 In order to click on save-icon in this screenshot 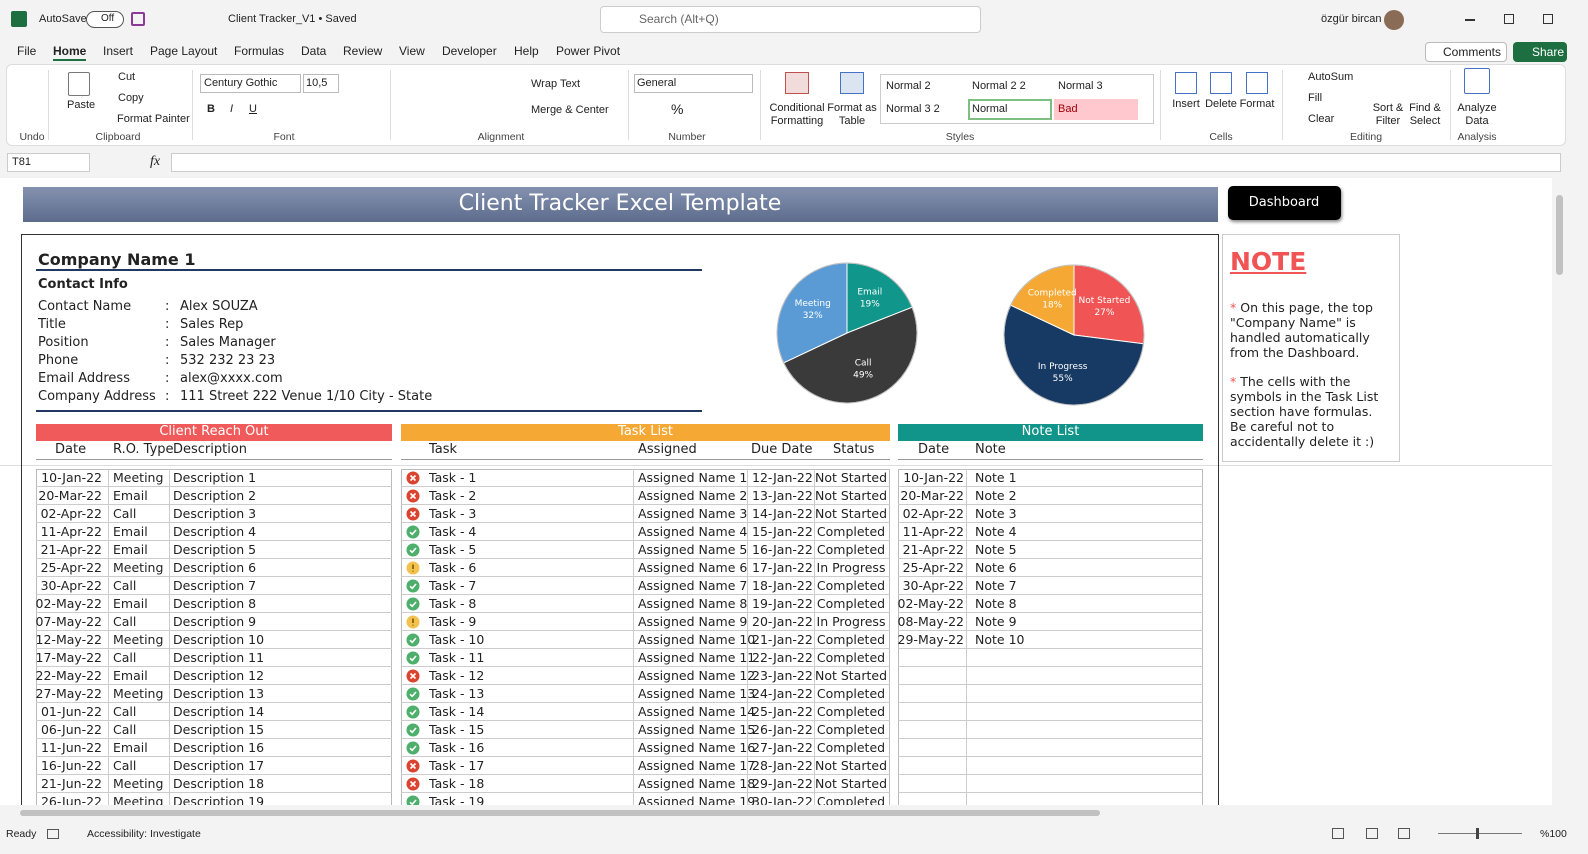, I will do `click(138, 19)`.